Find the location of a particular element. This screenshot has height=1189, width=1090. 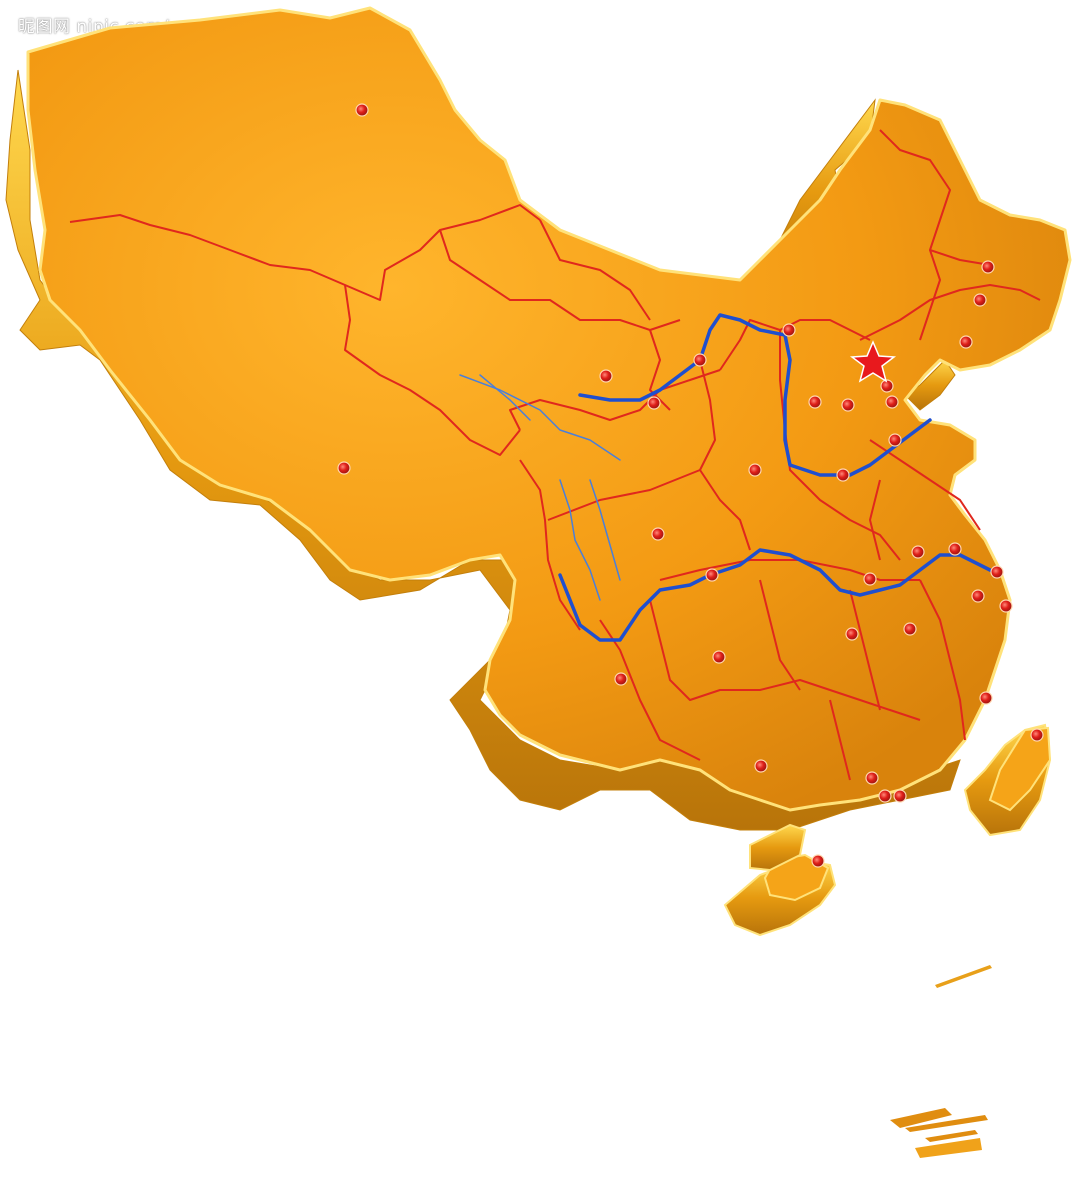

yangtze-river is located at coordinates (780, 595).